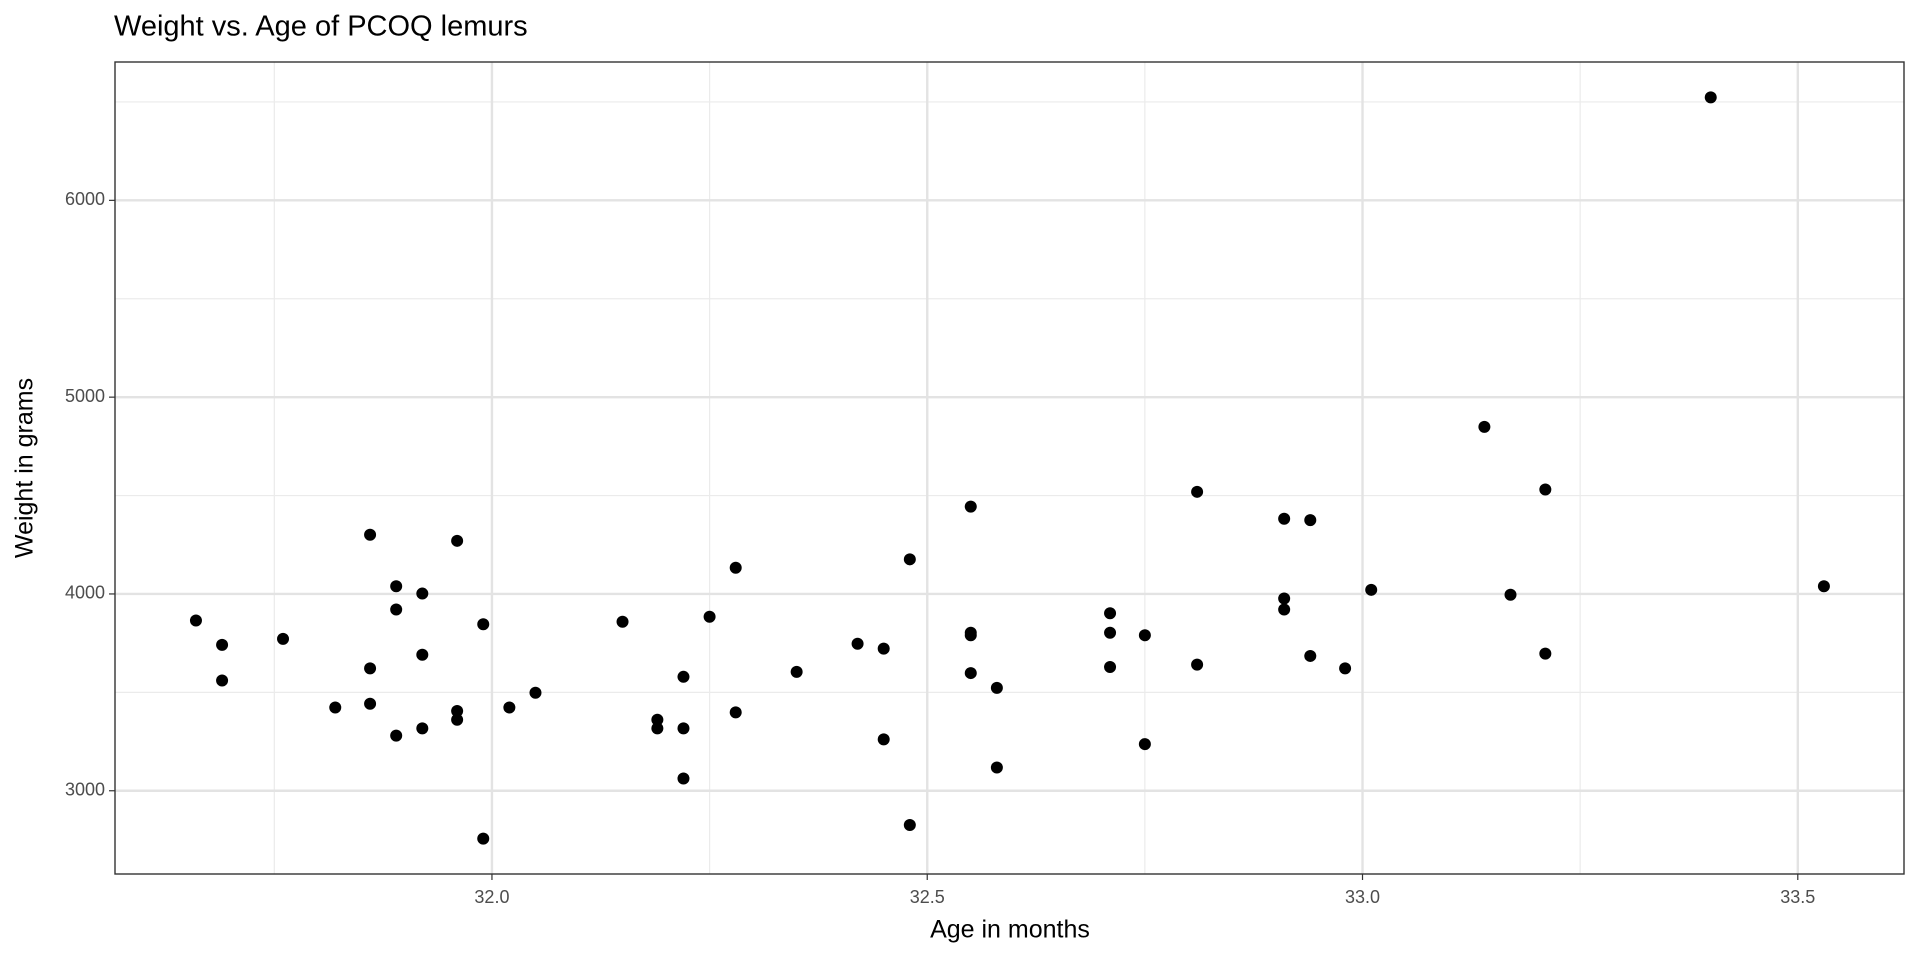 The image size is (1920, 960). Describe the element at coordinates (85, 396) in the screenshot. I see `y-tick-label: 5000` at that location.